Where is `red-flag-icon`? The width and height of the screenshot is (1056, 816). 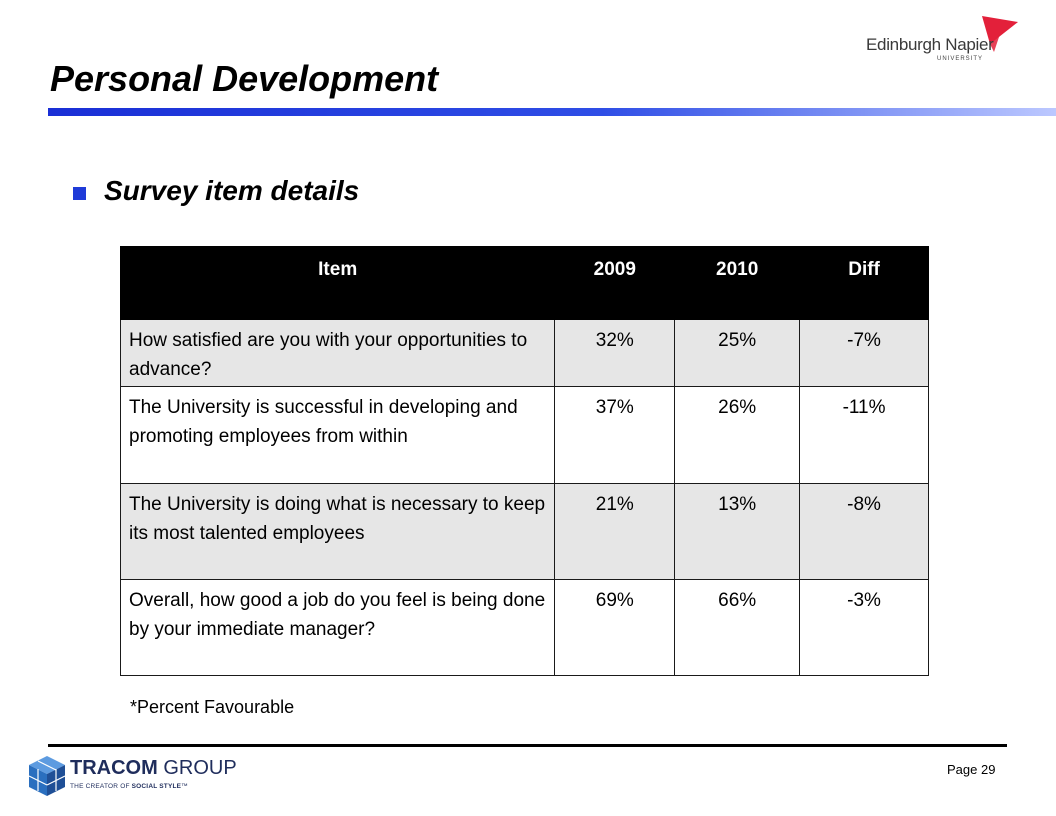 red-flag-icon is located at coordinates (1000, 34).